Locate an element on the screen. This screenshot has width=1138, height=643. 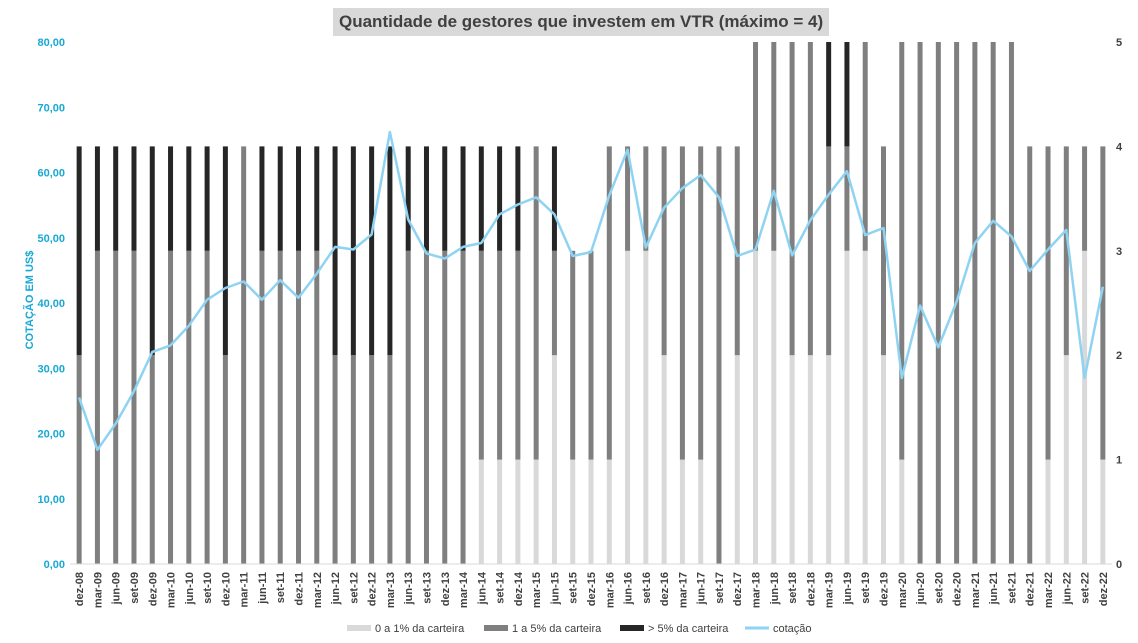
x-tick-label: dez-17 is located at coordinates (738, 589).